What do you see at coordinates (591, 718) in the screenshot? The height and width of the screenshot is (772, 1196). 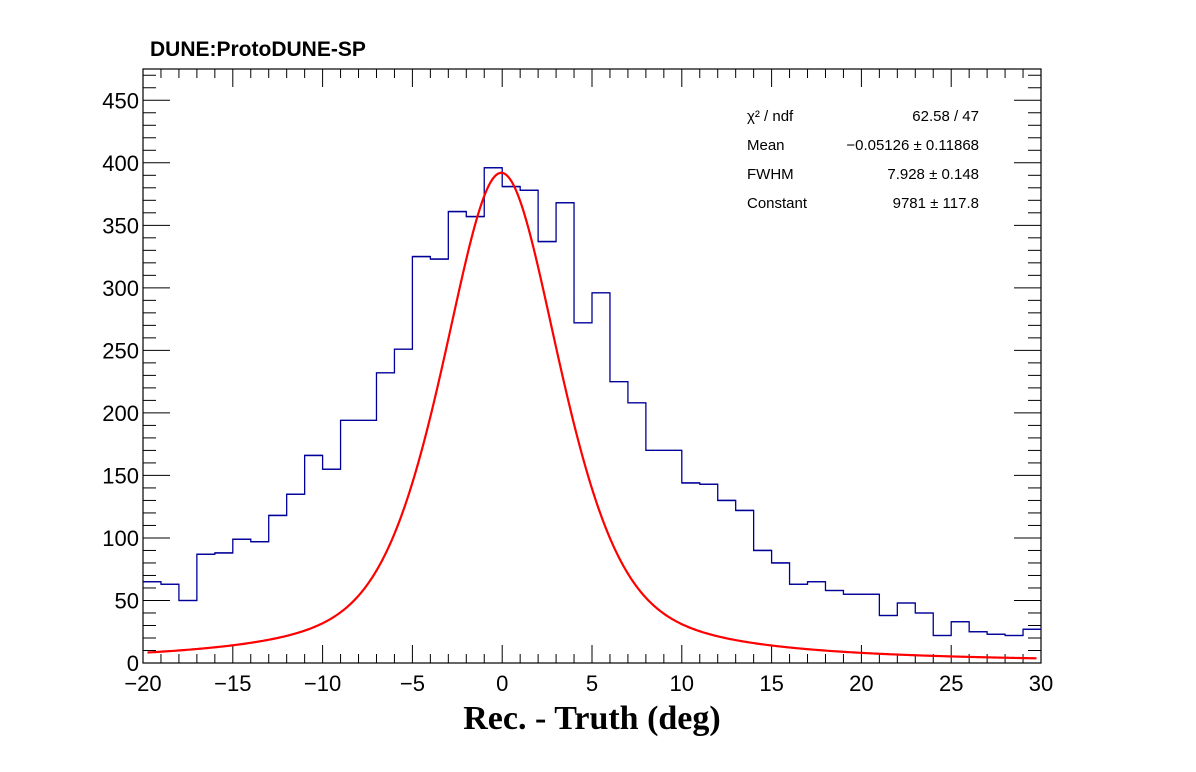 I see `x-axis-label: Rec. - Truth (deg)` at bounding box center [591, 718].